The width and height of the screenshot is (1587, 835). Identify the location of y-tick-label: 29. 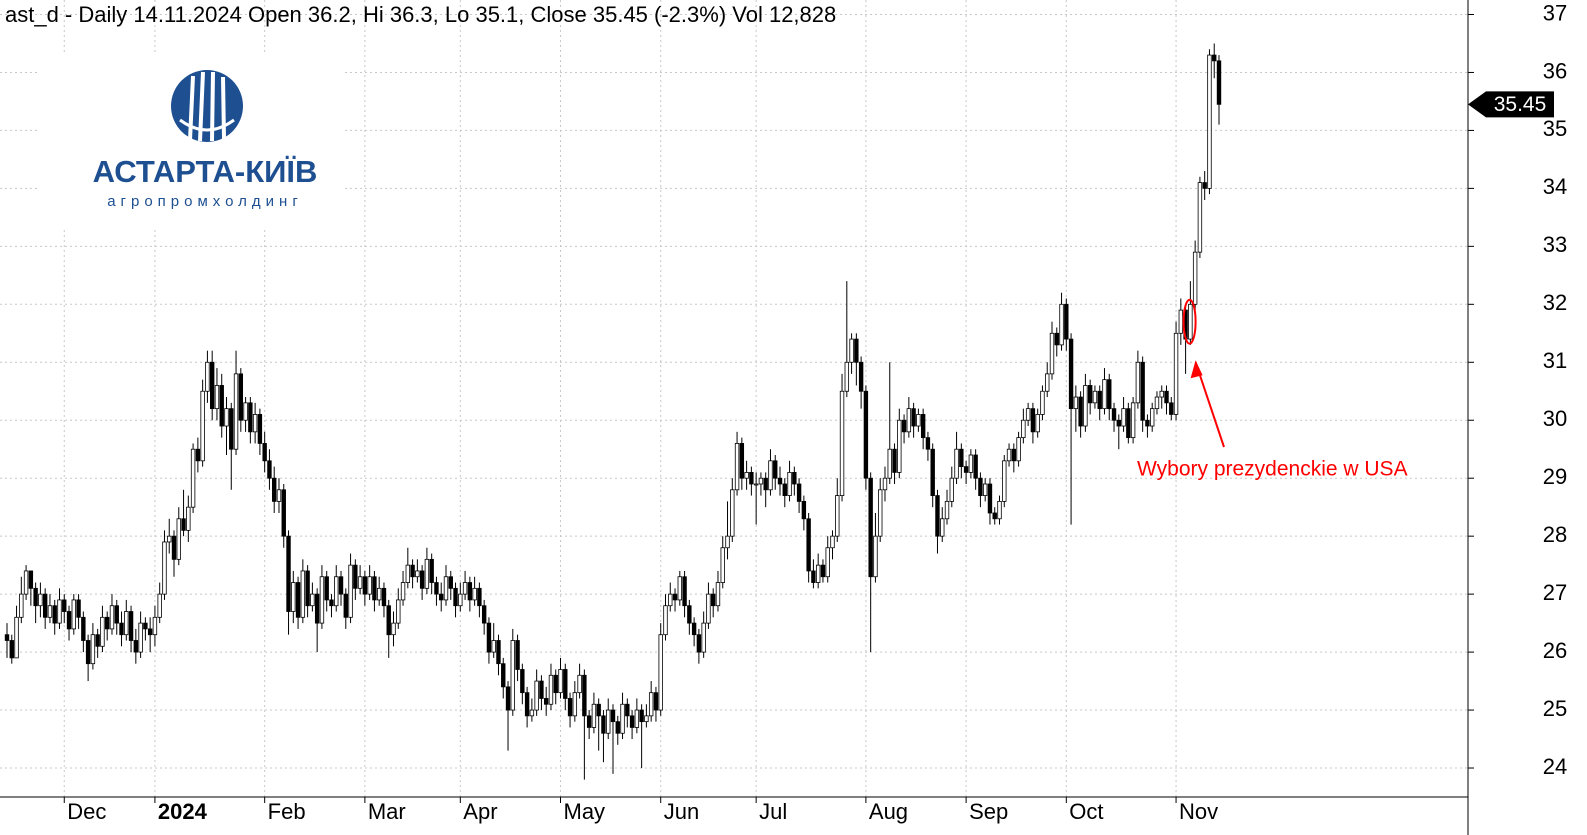
(1555, 476).